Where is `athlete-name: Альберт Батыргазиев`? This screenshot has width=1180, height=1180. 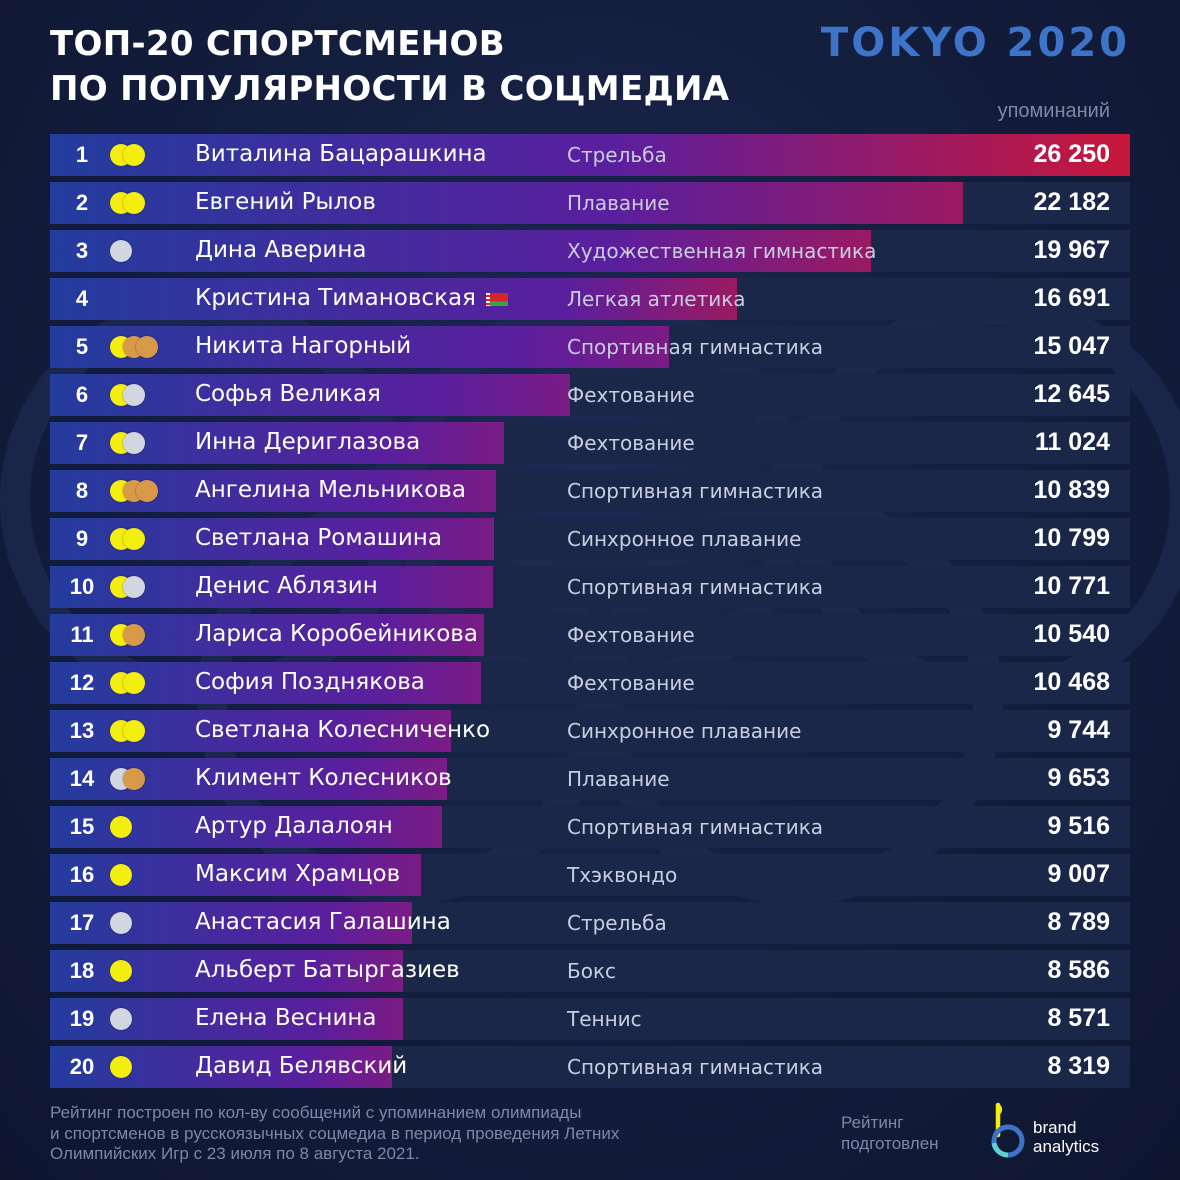 athlete-name: Альберт Батыргазиев is located at coordinates (327, 970).